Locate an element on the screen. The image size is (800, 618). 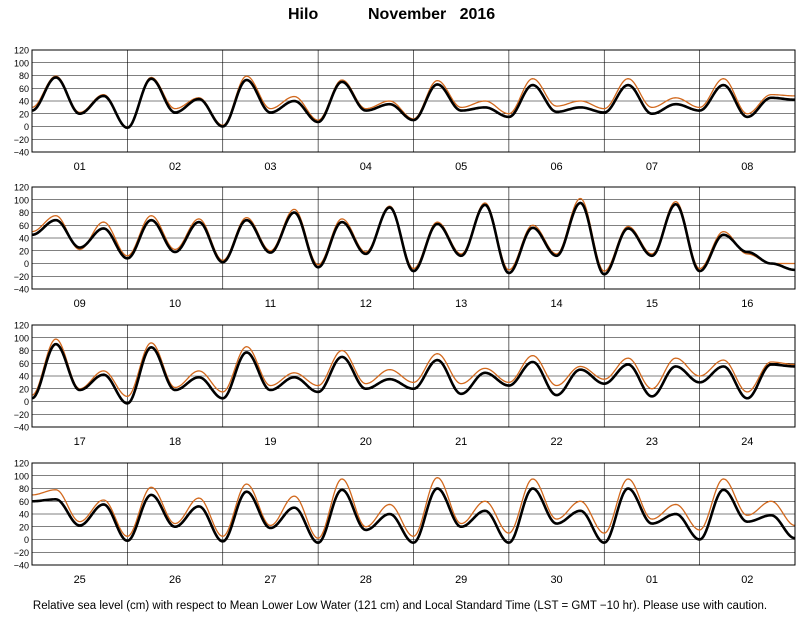
x-tick-label: 09 is located at coordinates (80, 304).